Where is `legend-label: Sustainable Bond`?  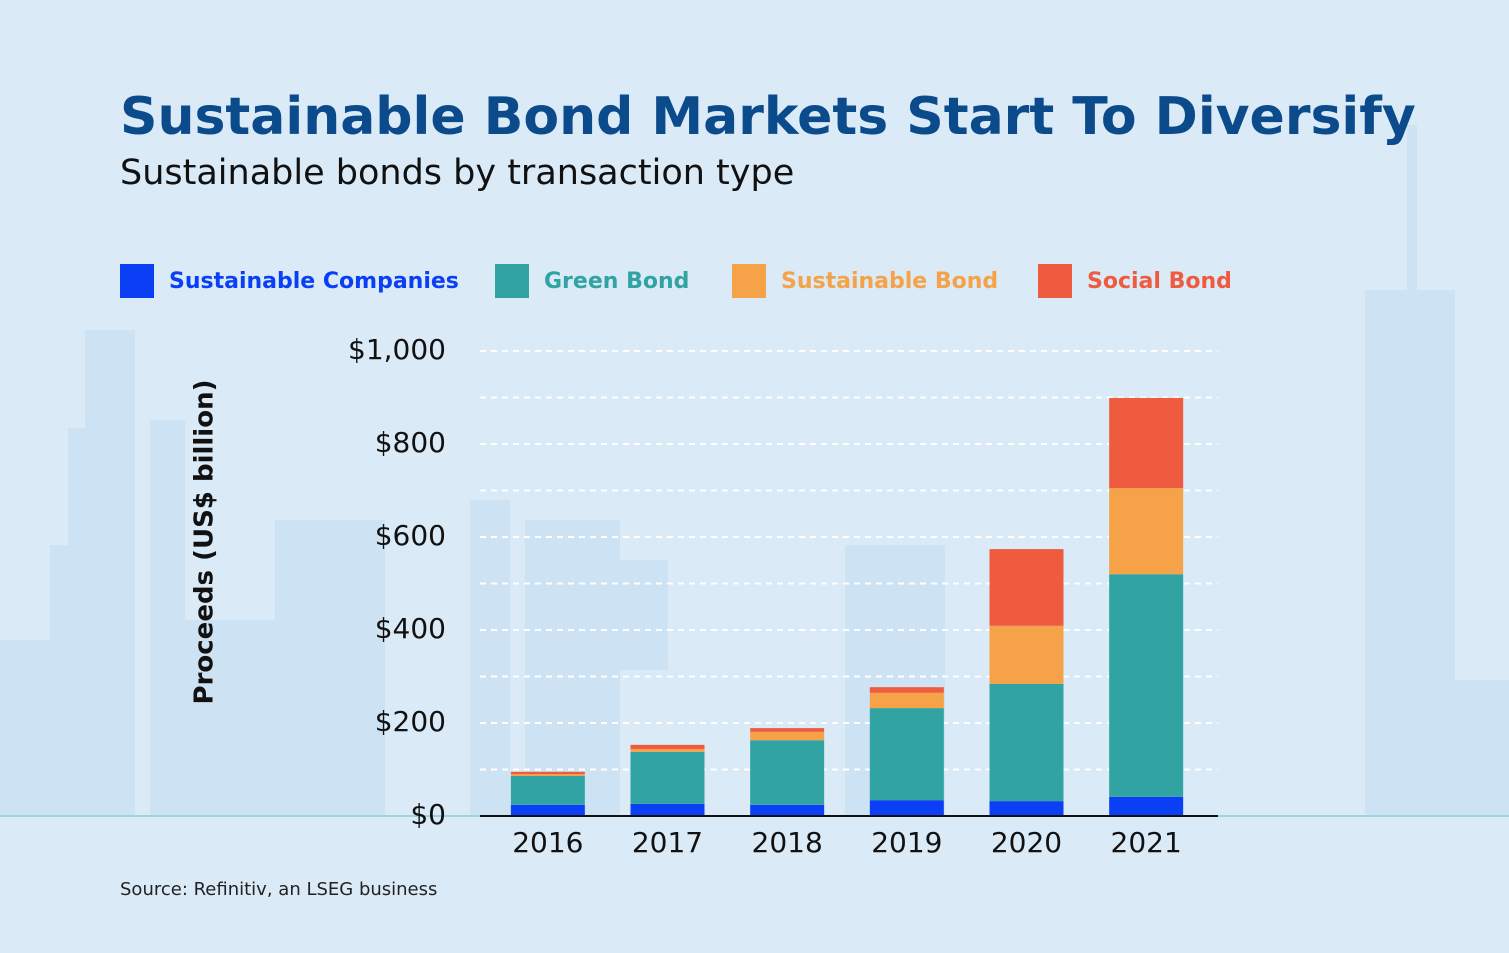 legend-label: Sustainable Bond is located at coordinates (889, 281).